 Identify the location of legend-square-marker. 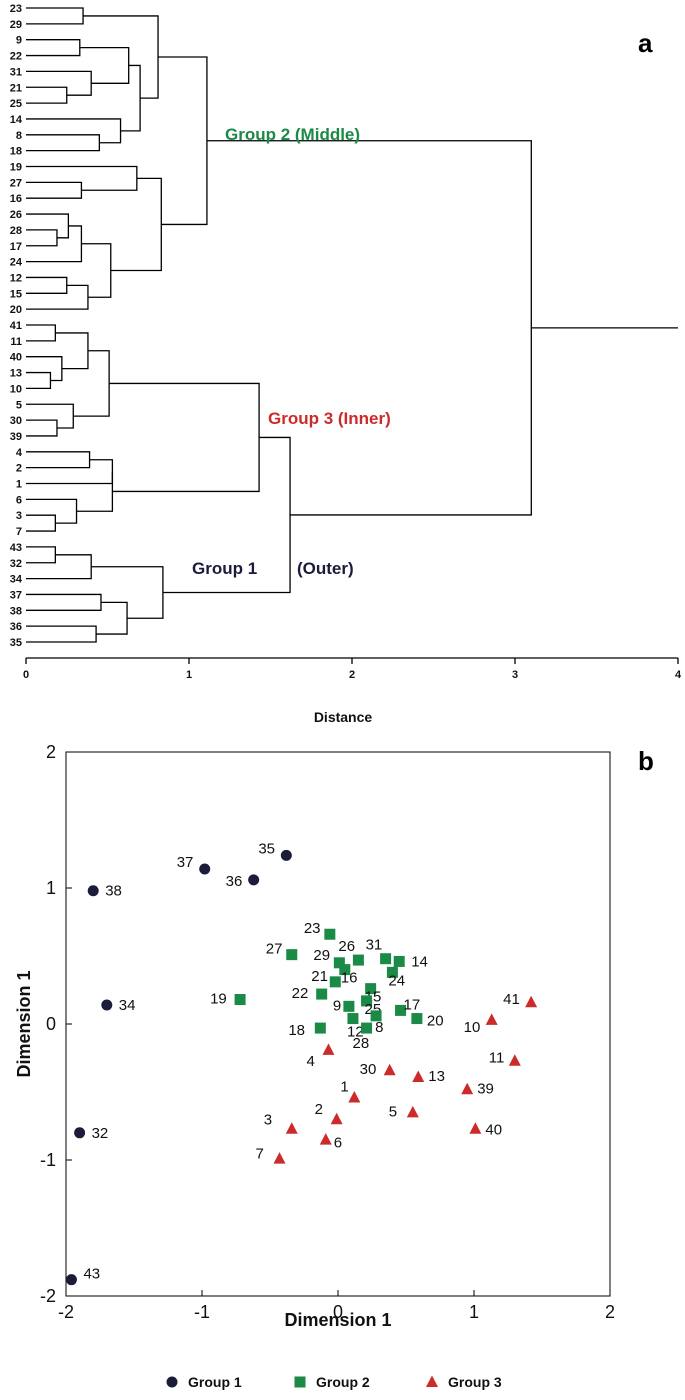
(300, 1382).